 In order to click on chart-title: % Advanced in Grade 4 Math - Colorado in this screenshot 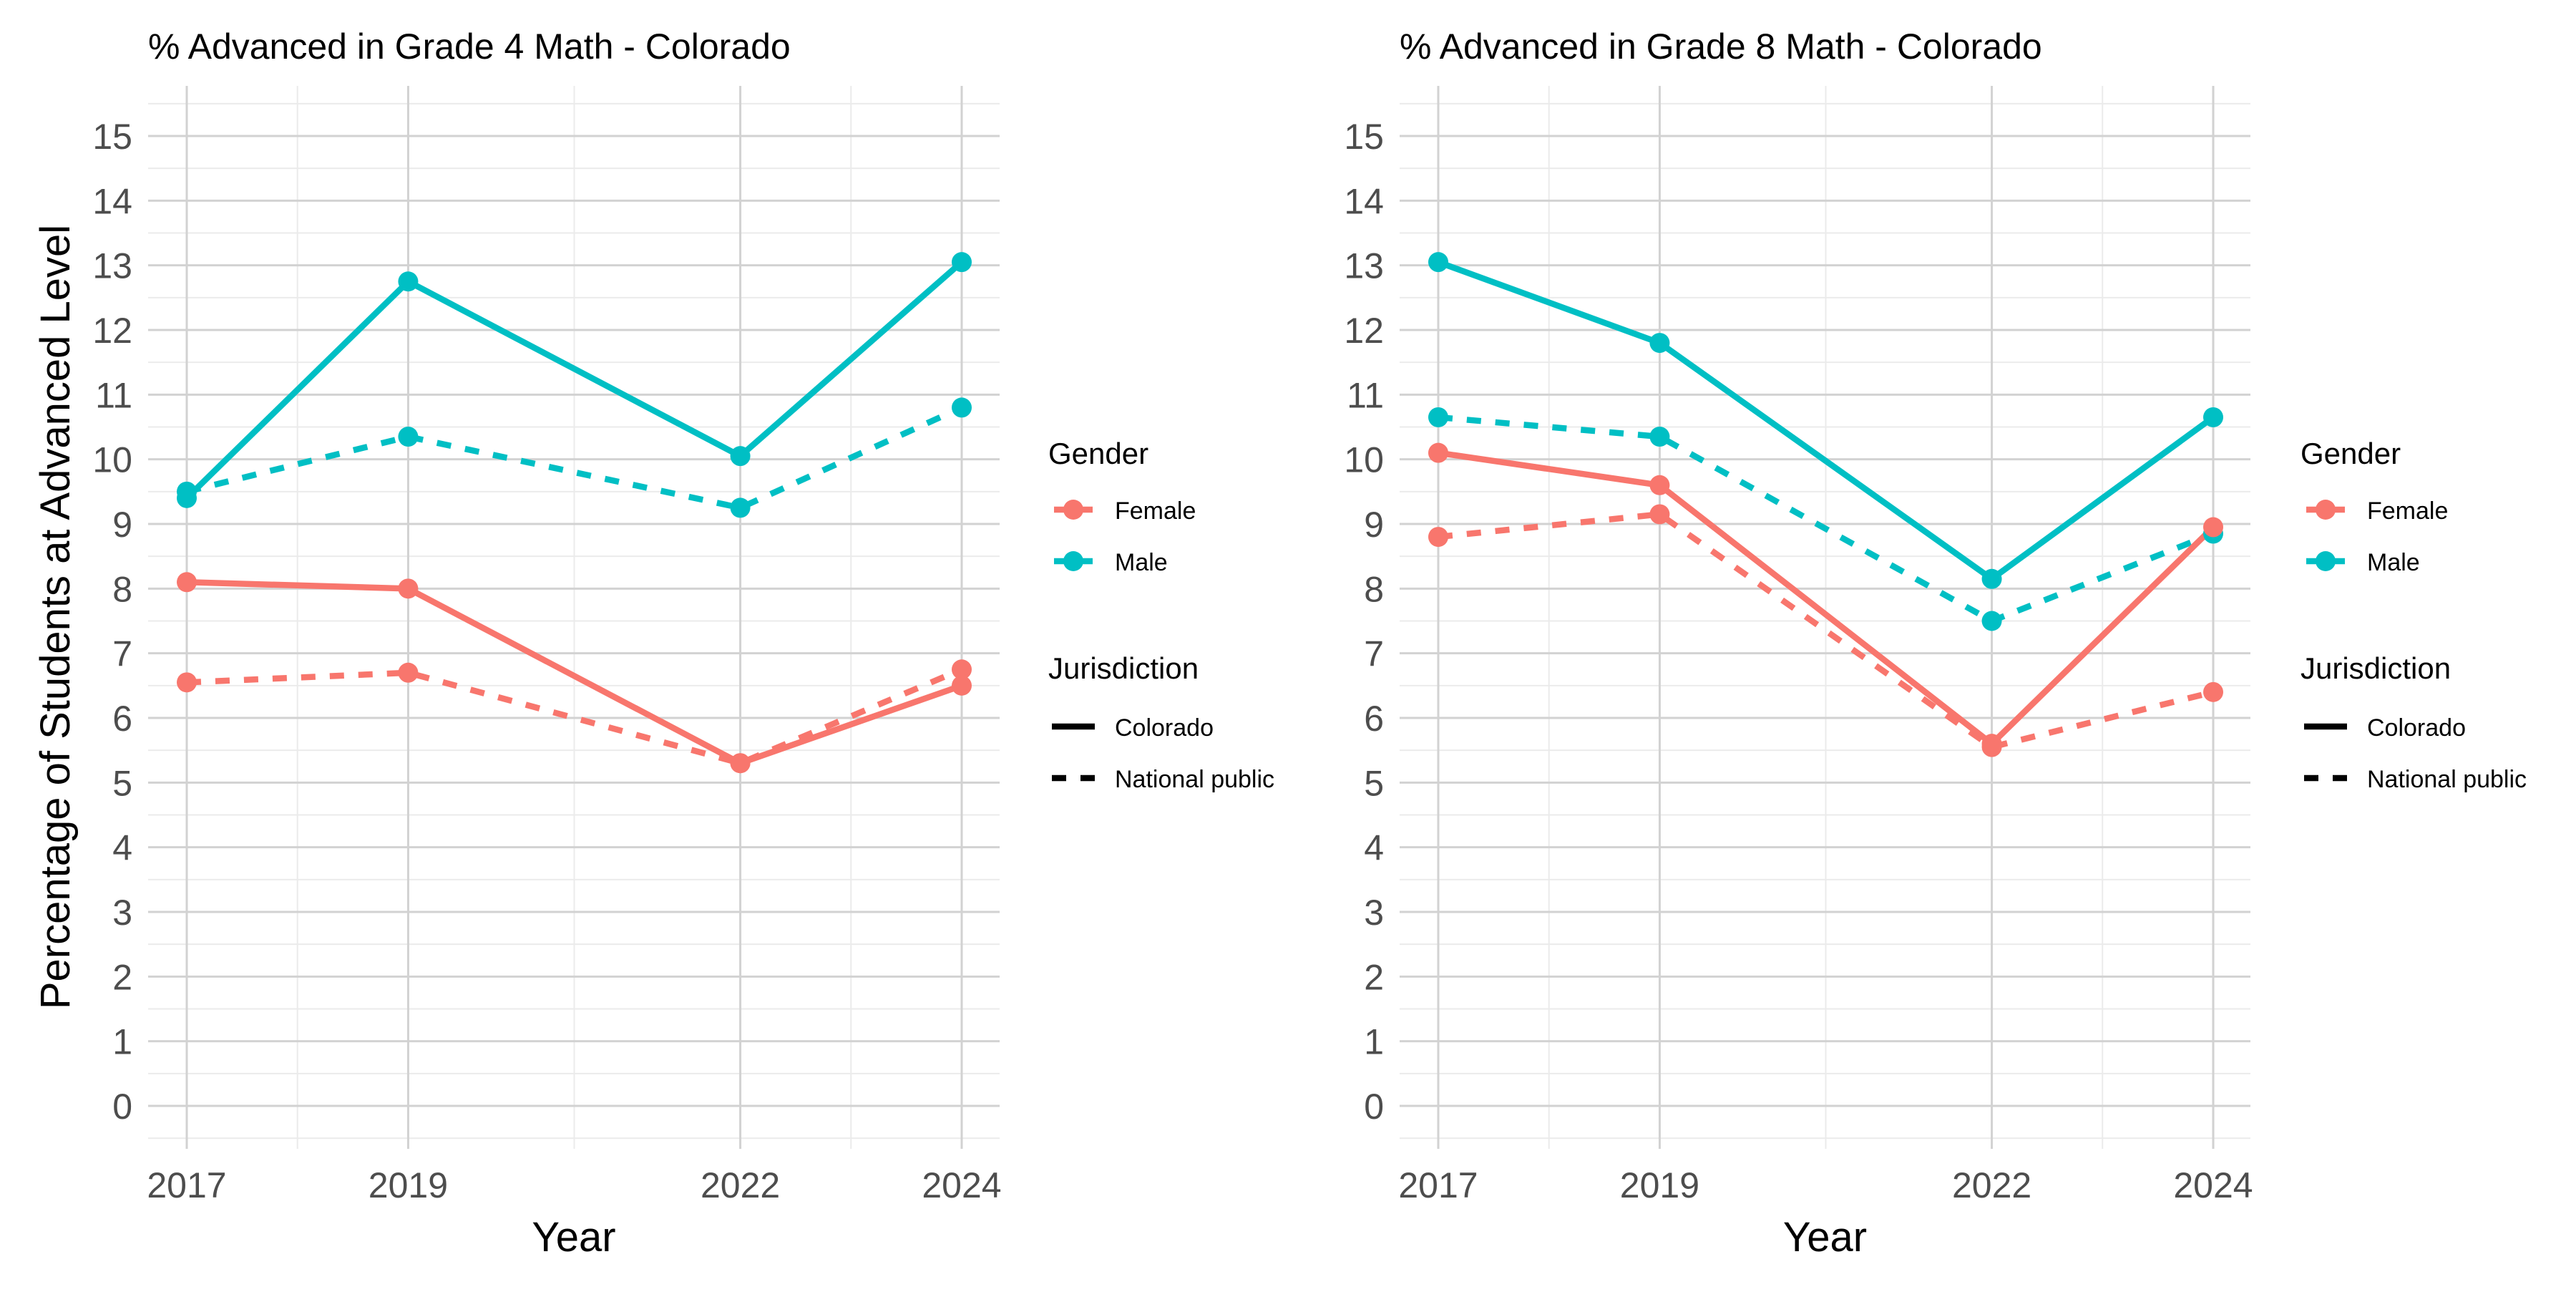, I will do `click(469, 46)`.